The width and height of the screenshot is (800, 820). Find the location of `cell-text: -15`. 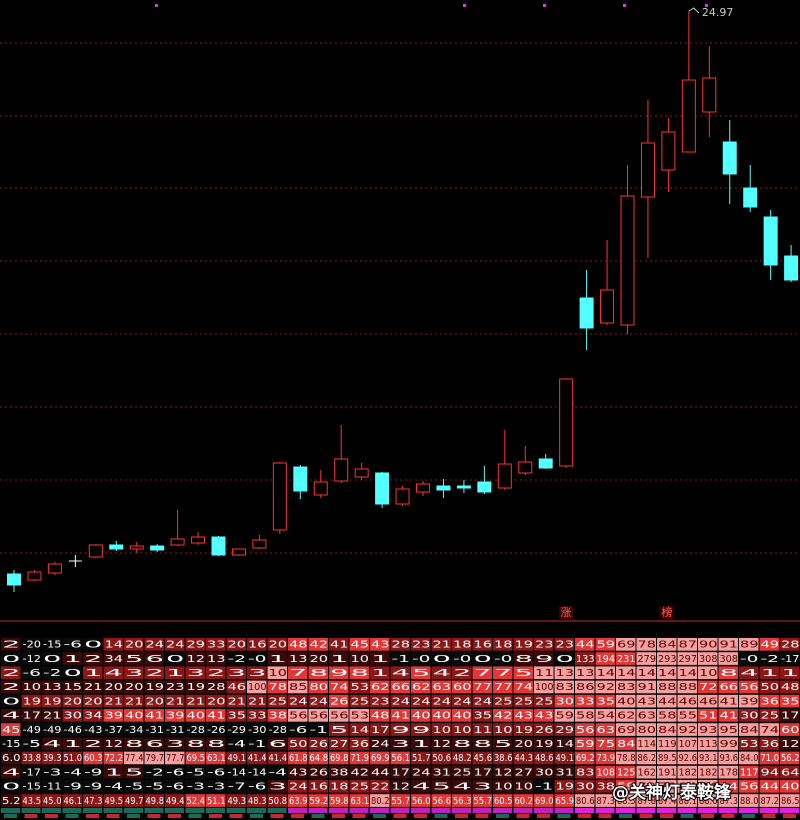

cell-text: -15 is located at coordinates (11, 744).